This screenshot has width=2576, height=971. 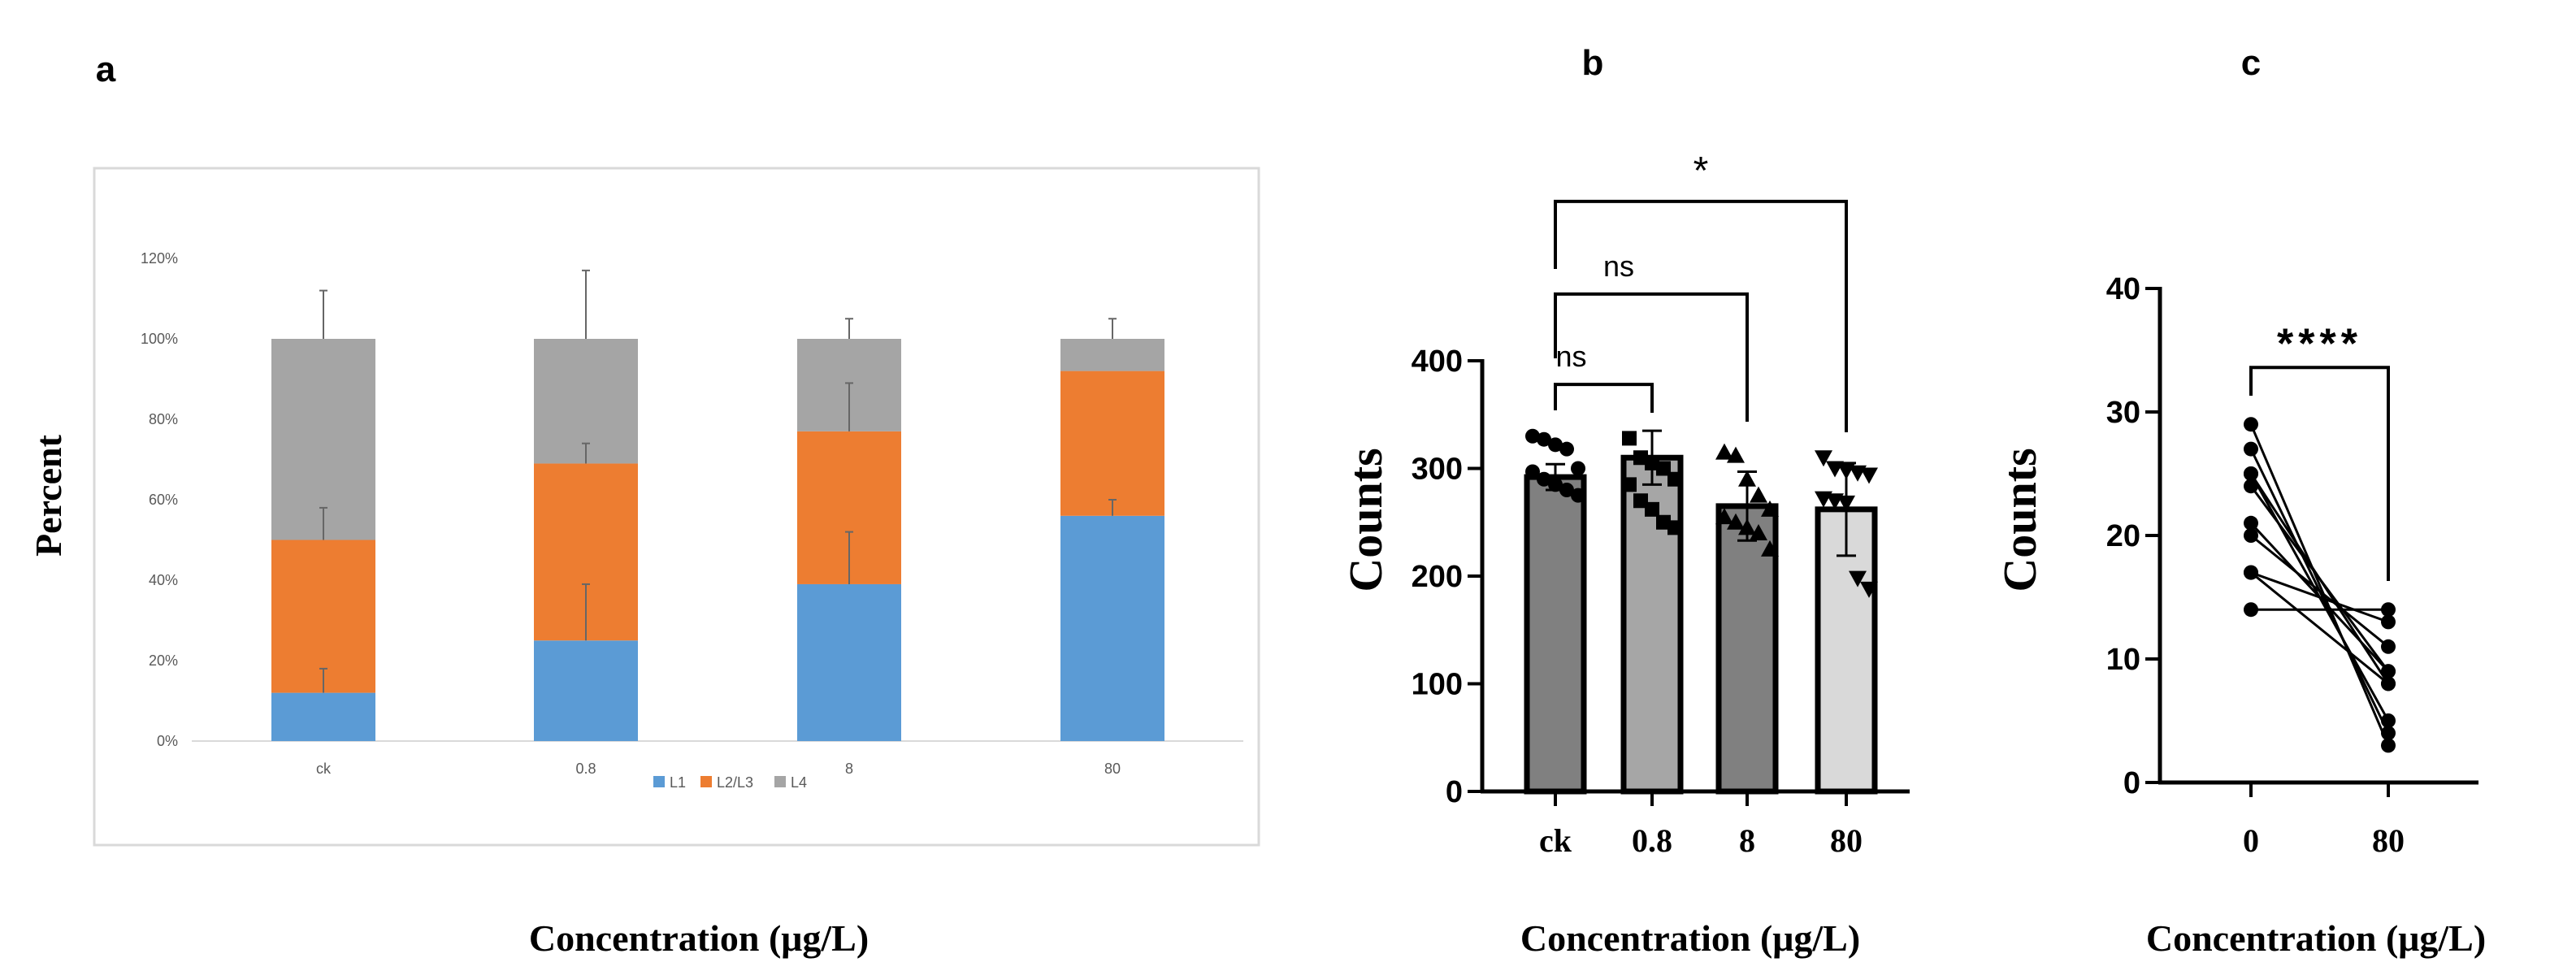 What do you see at coordinates (163, 660) in the screenshot?
I see `y-tick-label: 20%` at bounding box center [163, 660].